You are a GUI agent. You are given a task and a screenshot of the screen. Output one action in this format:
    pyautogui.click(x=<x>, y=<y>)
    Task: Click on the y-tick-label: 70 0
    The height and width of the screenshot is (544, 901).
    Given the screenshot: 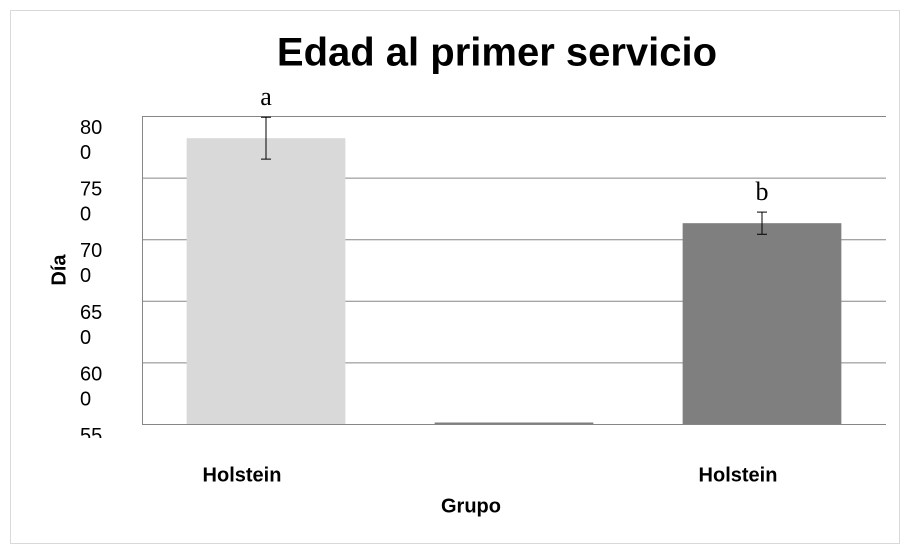 What is the action you would take?
    pyautogui.click(x=91, y=263)
    